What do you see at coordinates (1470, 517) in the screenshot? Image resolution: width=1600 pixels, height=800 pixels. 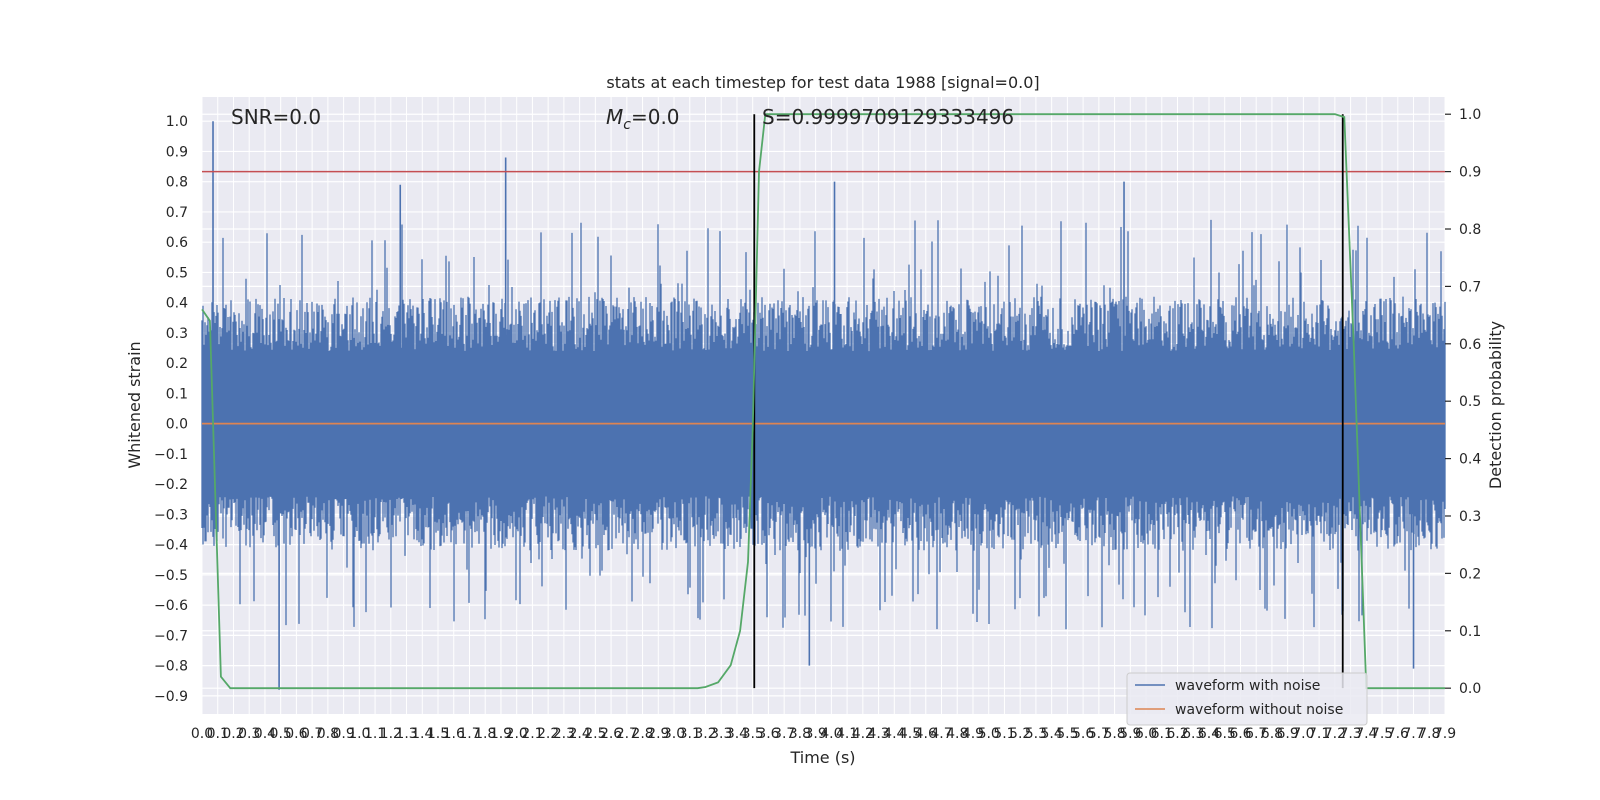 I see `y2-tick-label: 0.3` at bounding box center [1470, 517].